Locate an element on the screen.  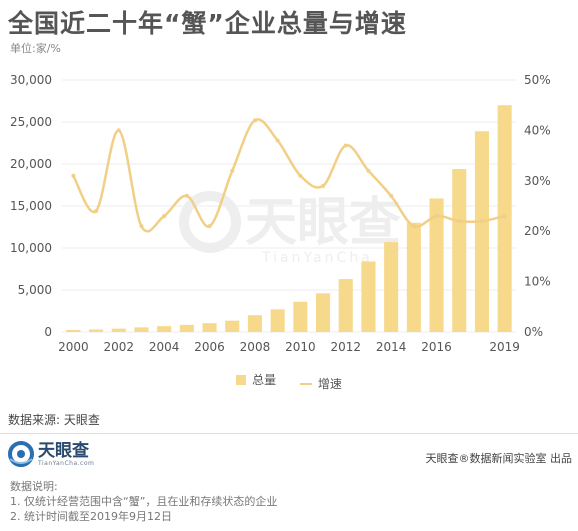
legend-line-label: 增速 is located at coordinates (329, 384).